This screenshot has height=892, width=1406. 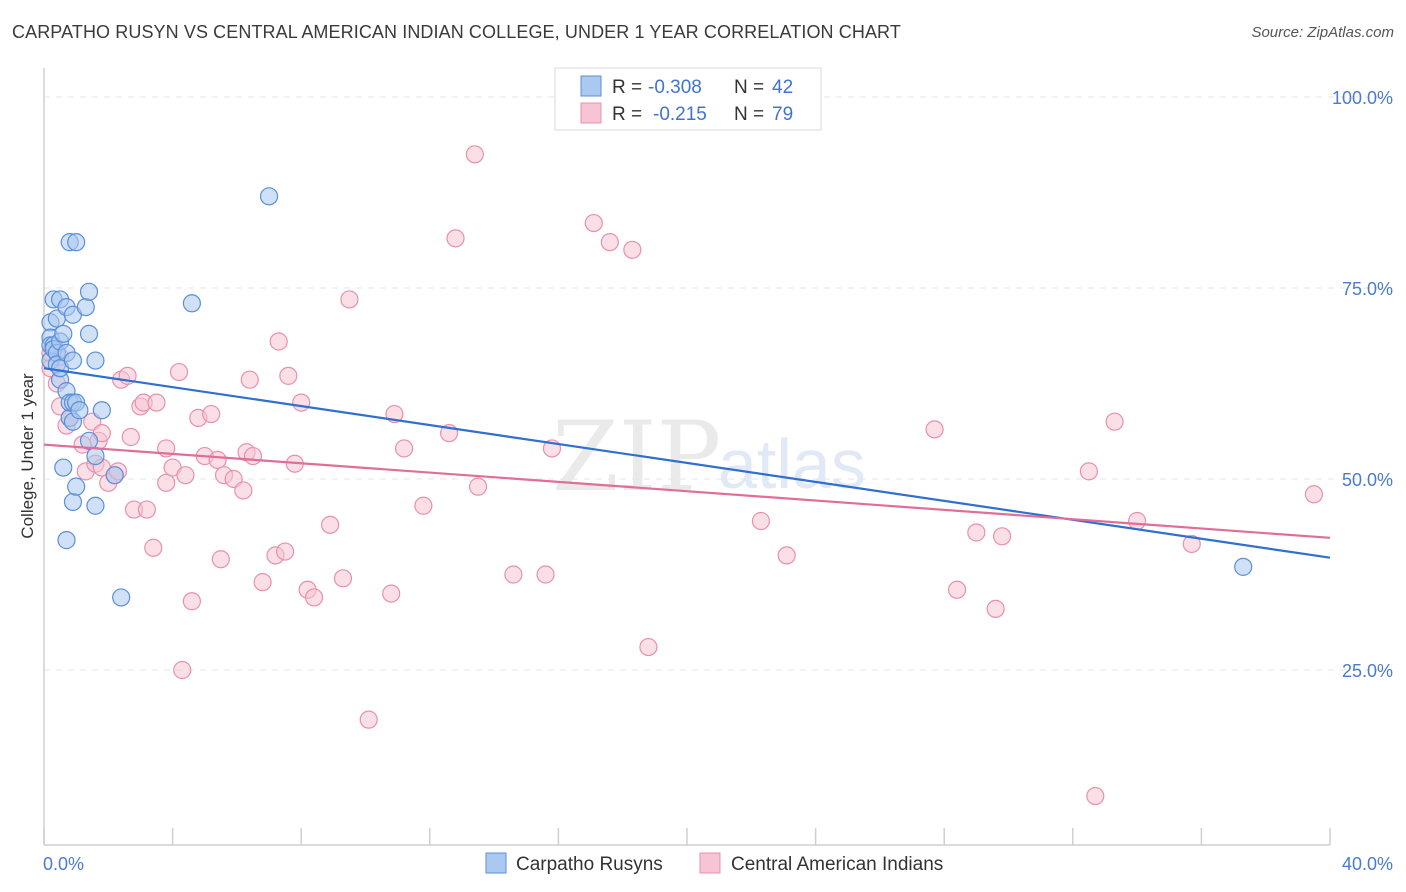 I want to click on watermark-atlas: atlas, so click(x=792, y=464).